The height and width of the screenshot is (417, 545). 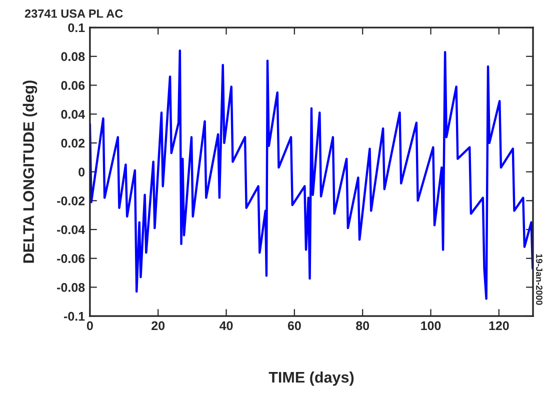 What do you see at coordinates (73, 143) in the screenshot?
I see `y-tick-label: 0.02` at bounding box center [73, 143].